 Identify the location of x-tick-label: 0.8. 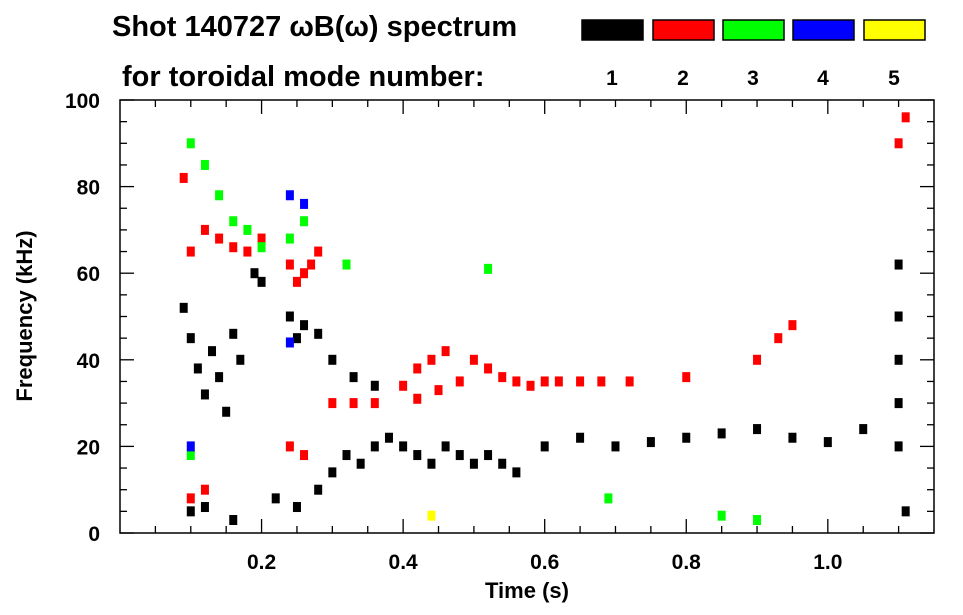
(687, 562).